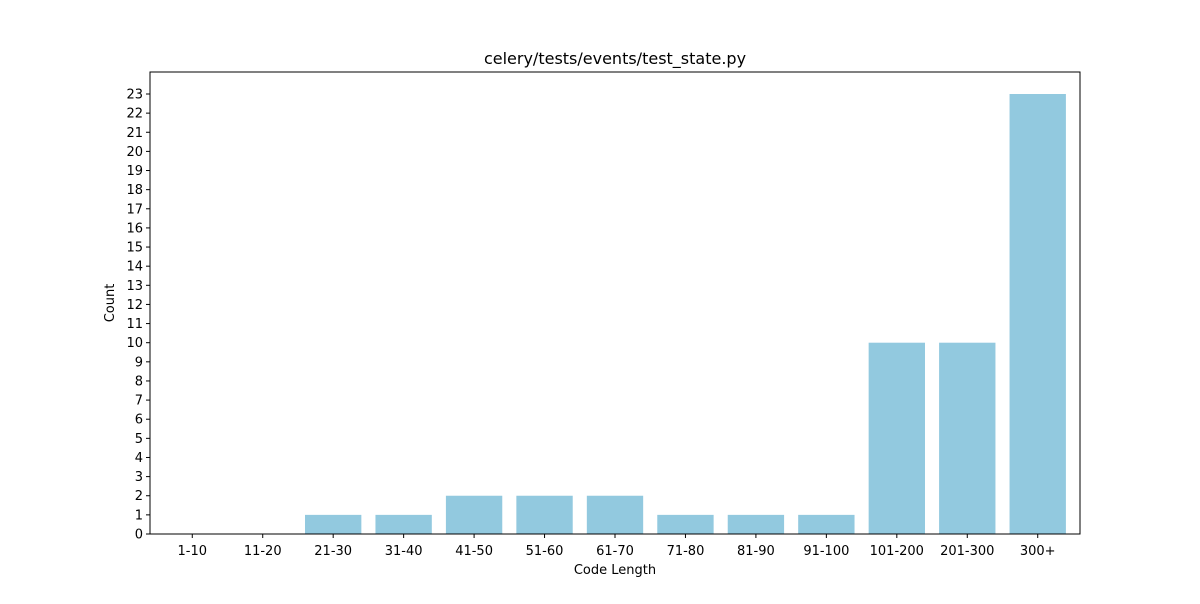  I want to click on x-tick-label: 91-100, so click(826, 551).